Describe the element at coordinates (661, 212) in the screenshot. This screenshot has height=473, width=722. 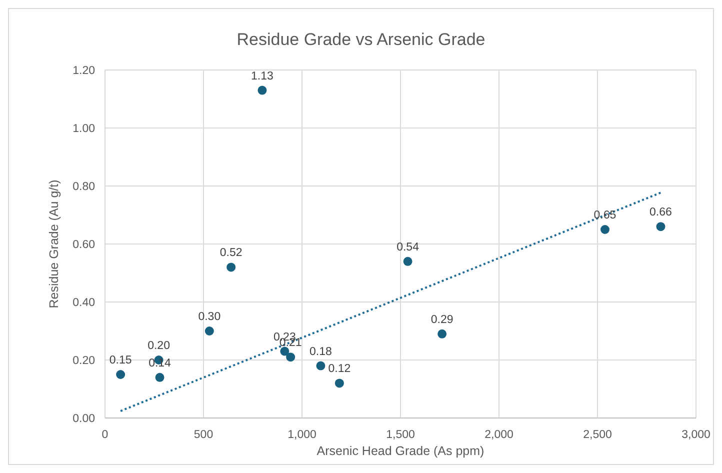
I see `data-label: 0.66` at that location.